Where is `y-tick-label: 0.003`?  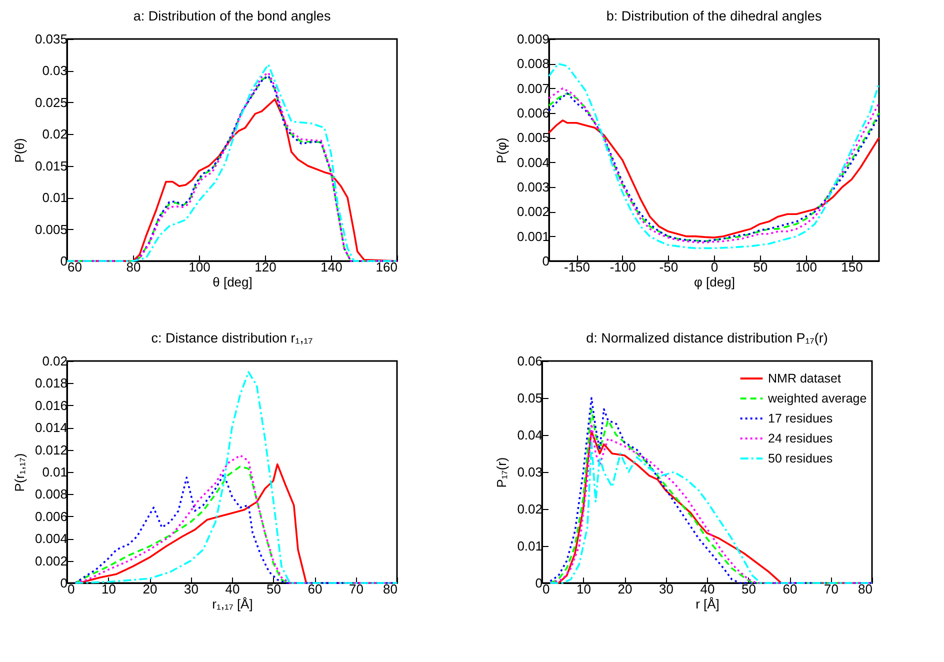 y-tick-label: 0.003 is located at coordinates (533, 187).